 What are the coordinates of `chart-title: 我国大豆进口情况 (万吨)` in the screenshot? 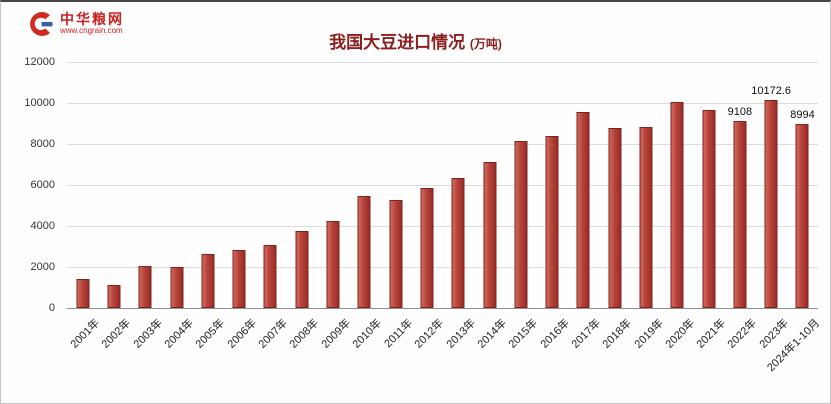 It's located at (415, 40).